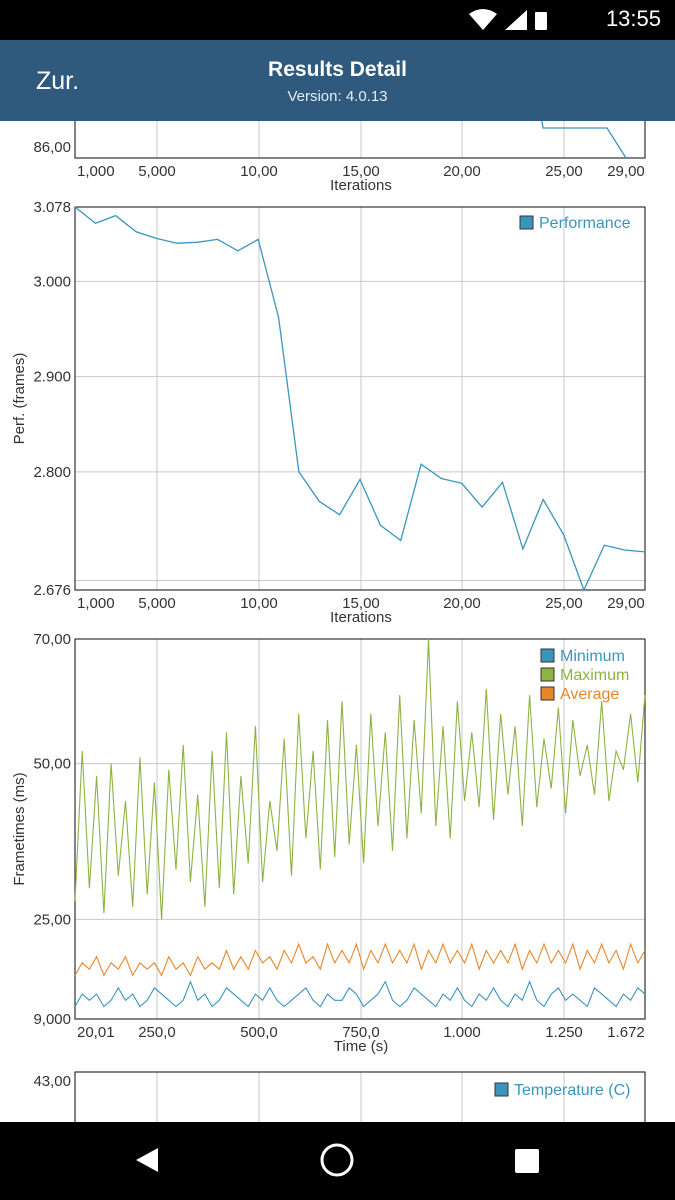  What do you see at coordinates (52, 147) in the screenshot?
I see `y-tick-label-0-0: 86,00` at bounding box center [52, 147].